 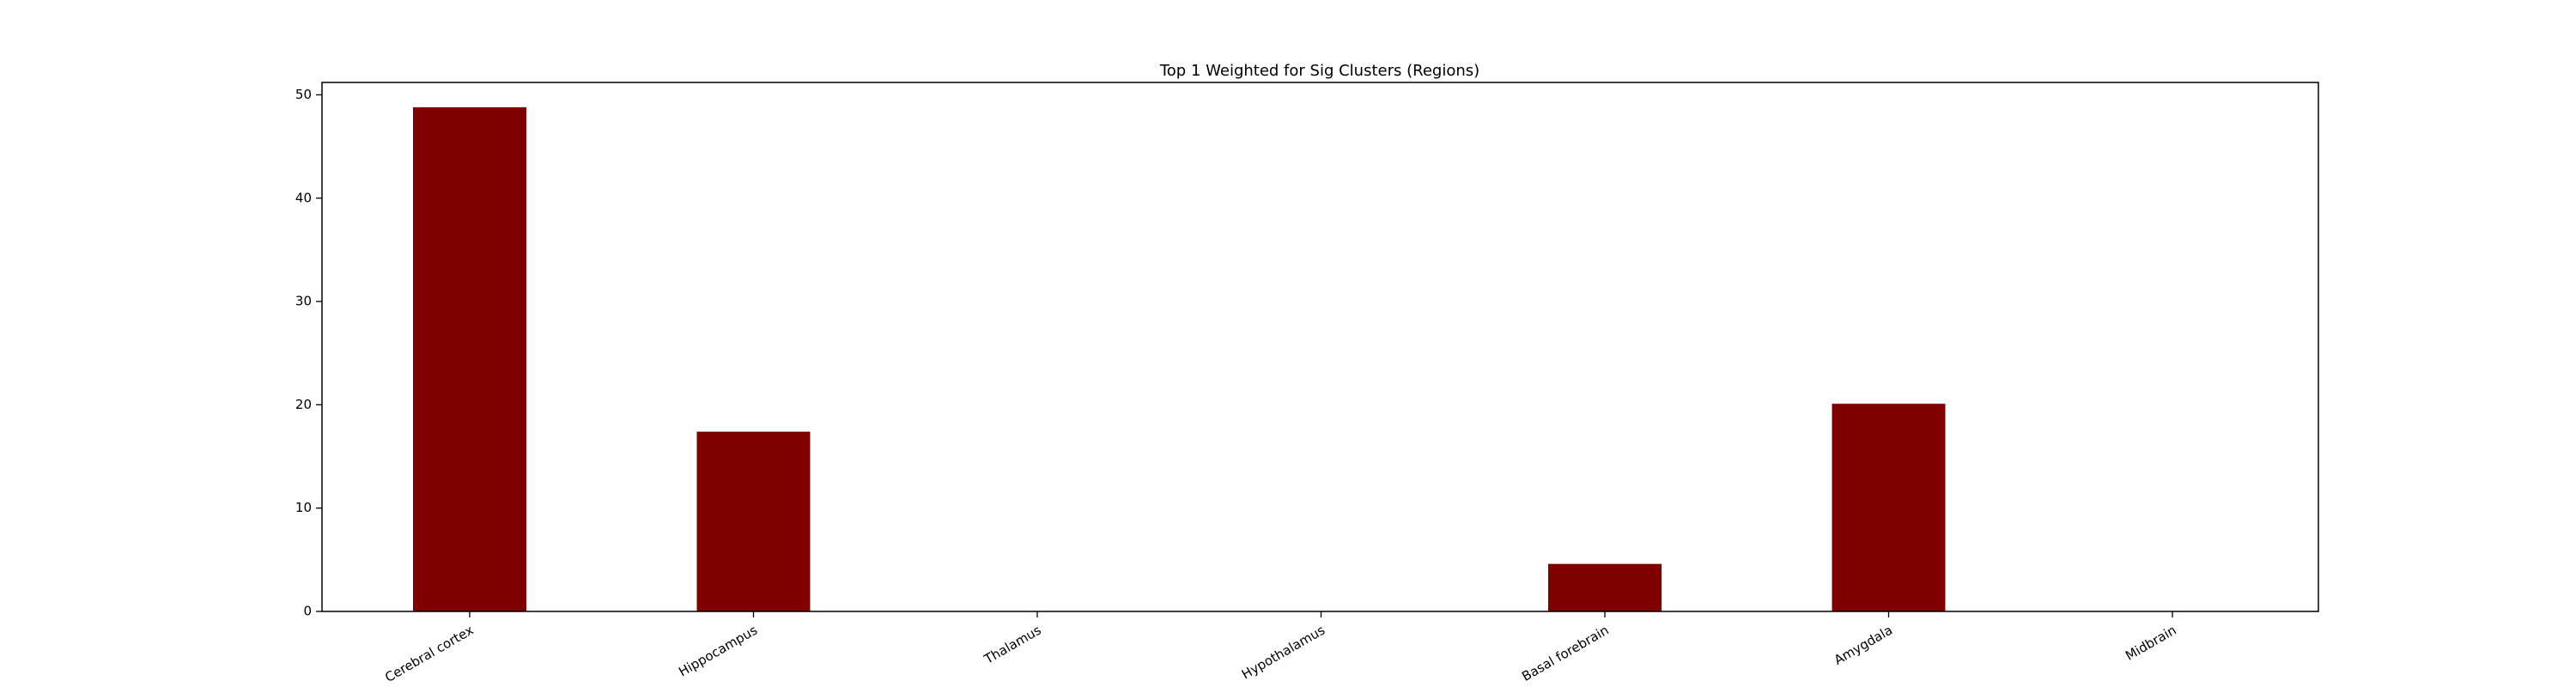 I want to click on y-tick-label: 30, so click(x=303, y=301).